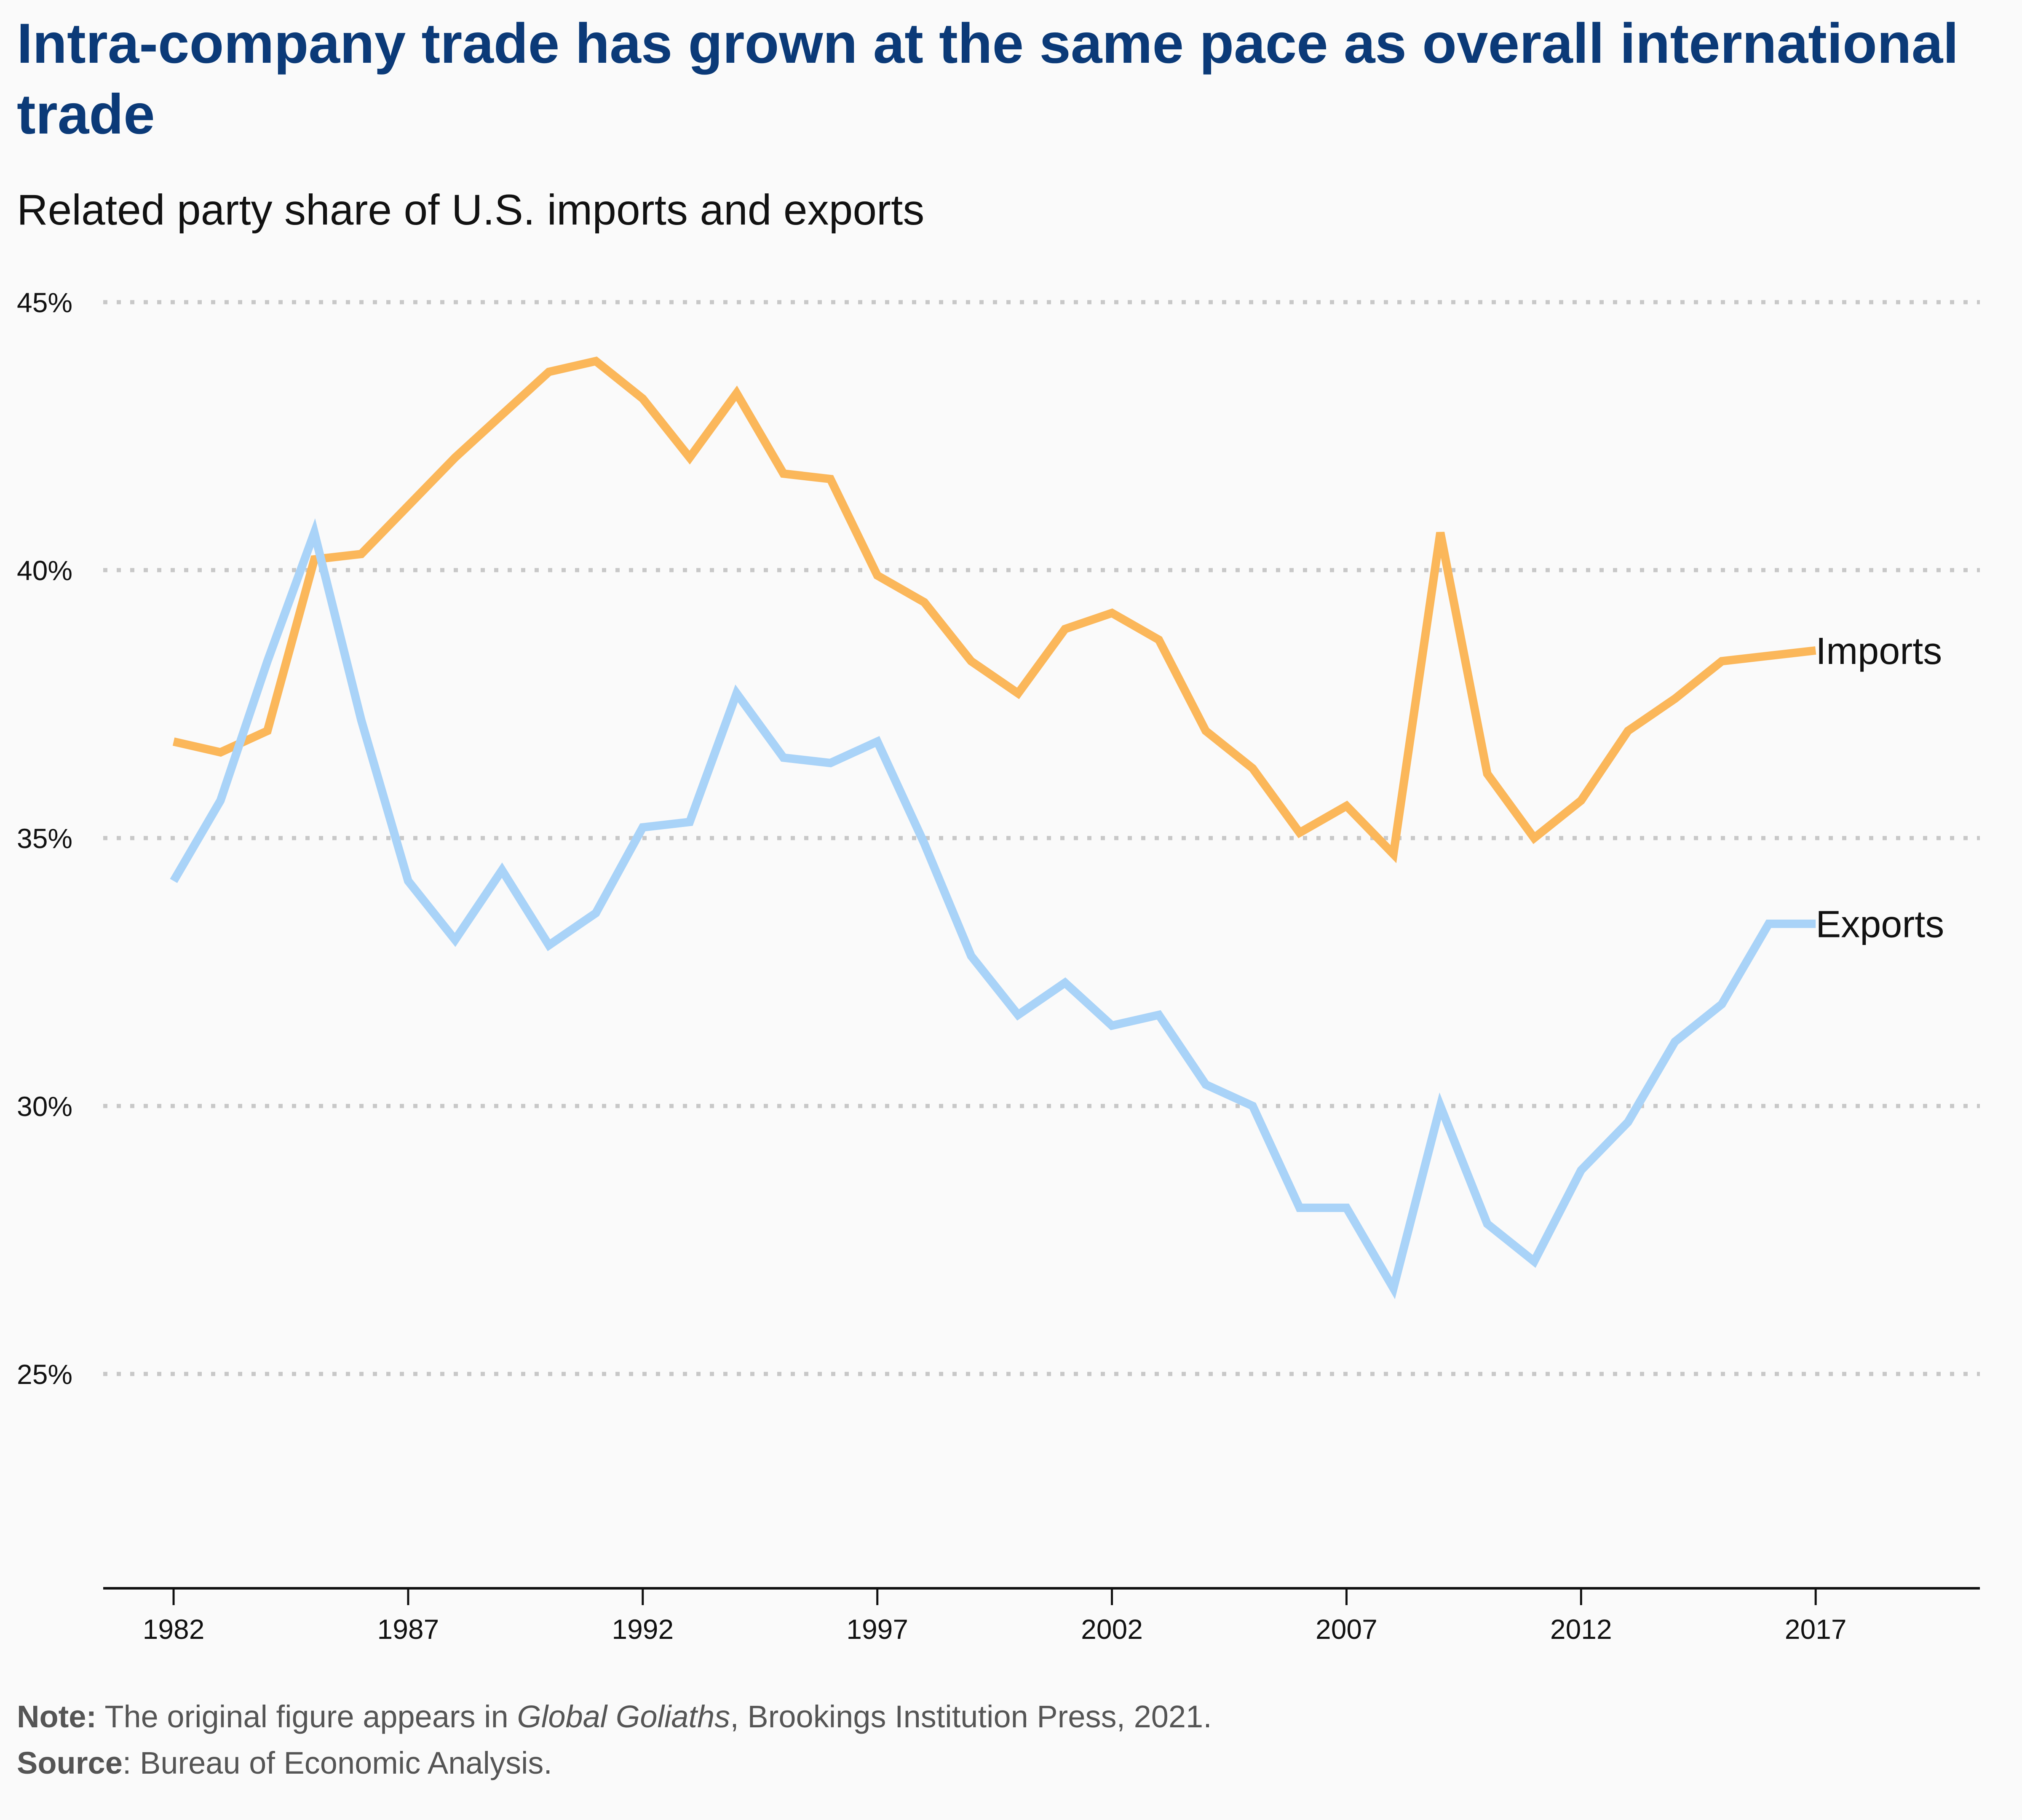 This screenshot has width=2022, height=1820. I want to click on x-tick-label: 1987, so click(408, 1629).